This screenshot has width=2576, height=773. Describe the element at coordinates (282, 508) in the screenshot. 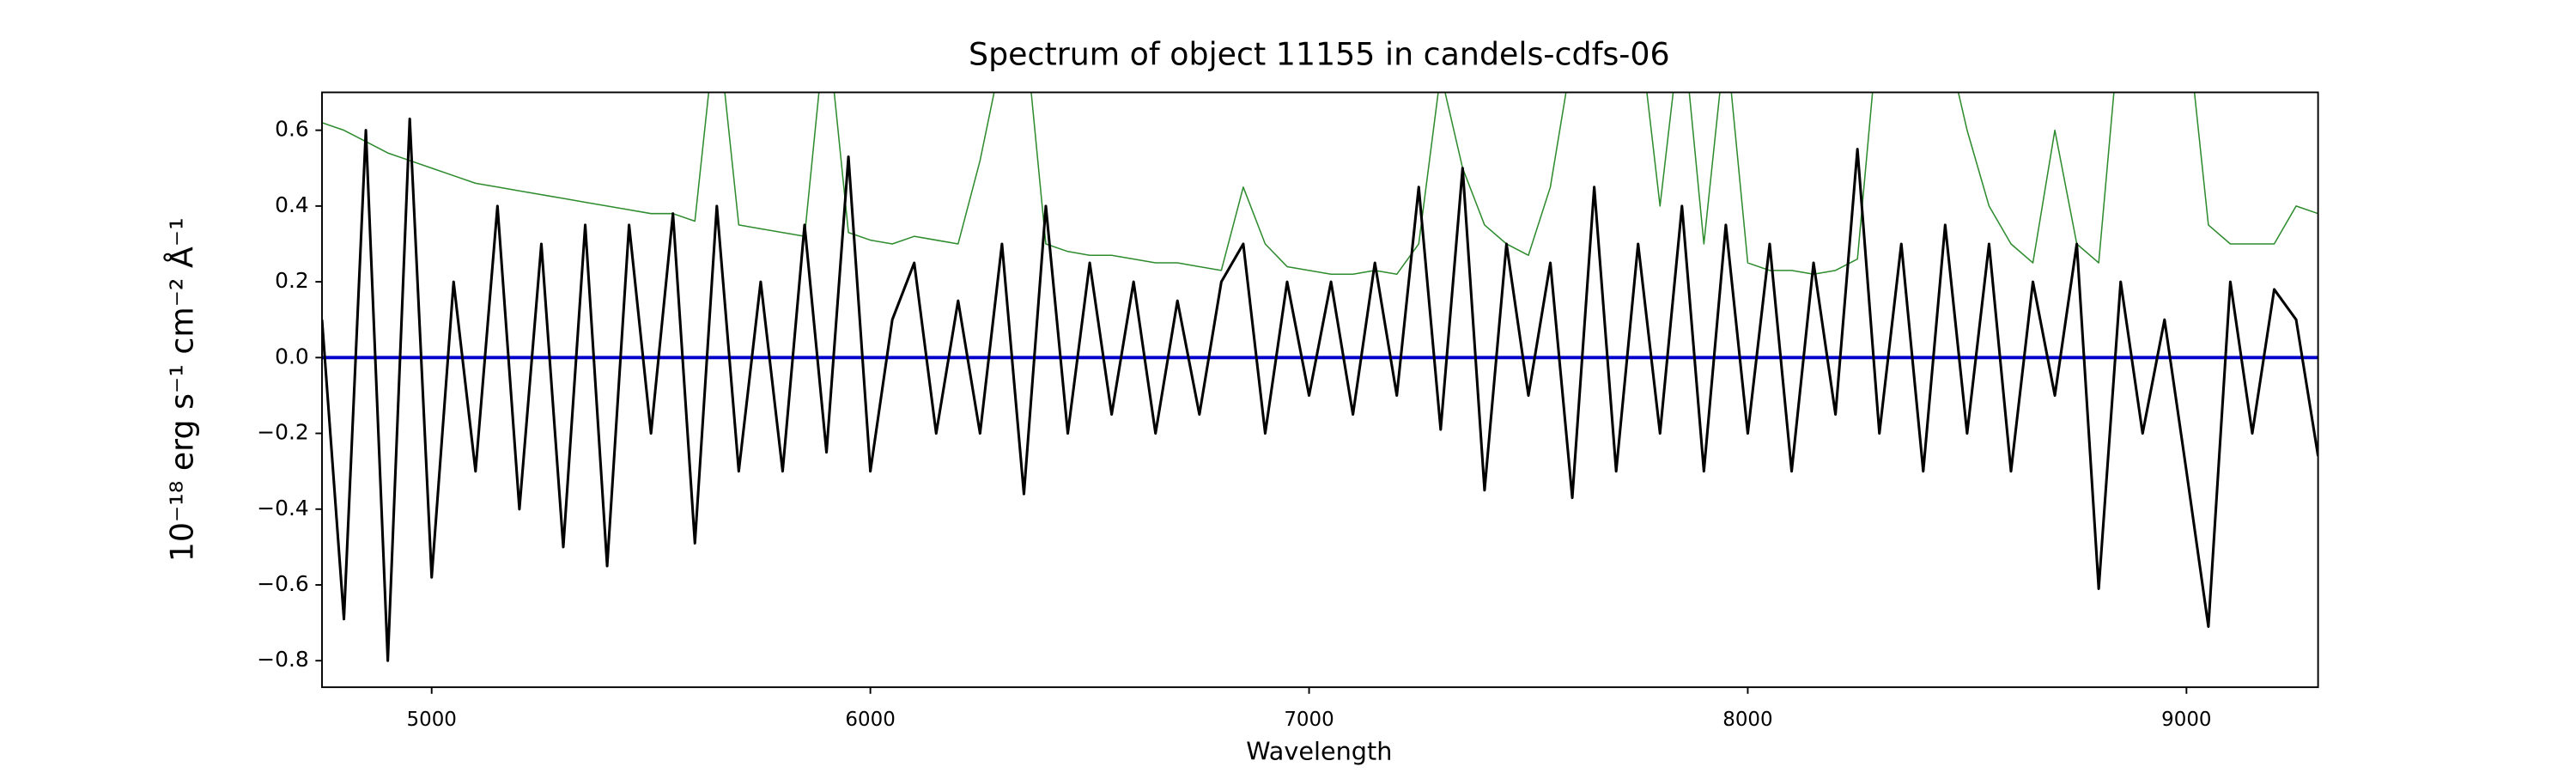

I see `y-tick-label: −0.4` at that location.